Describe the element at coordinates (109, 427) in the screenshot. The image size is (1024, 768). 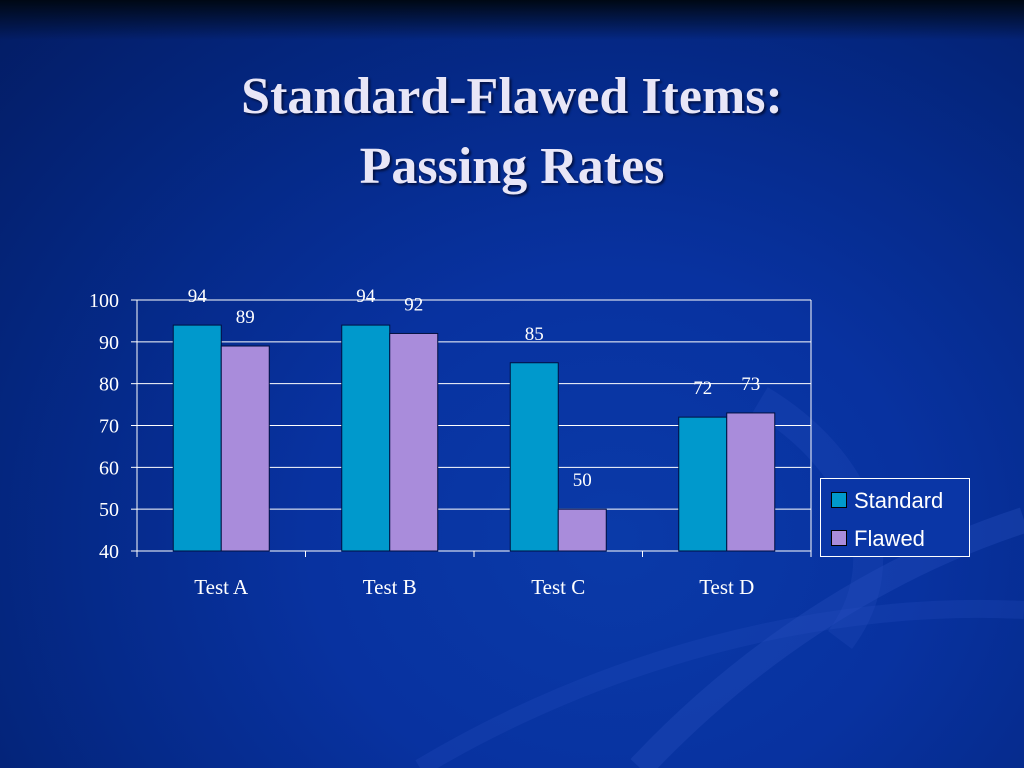
I see `y-tick-label: 70` at that location.